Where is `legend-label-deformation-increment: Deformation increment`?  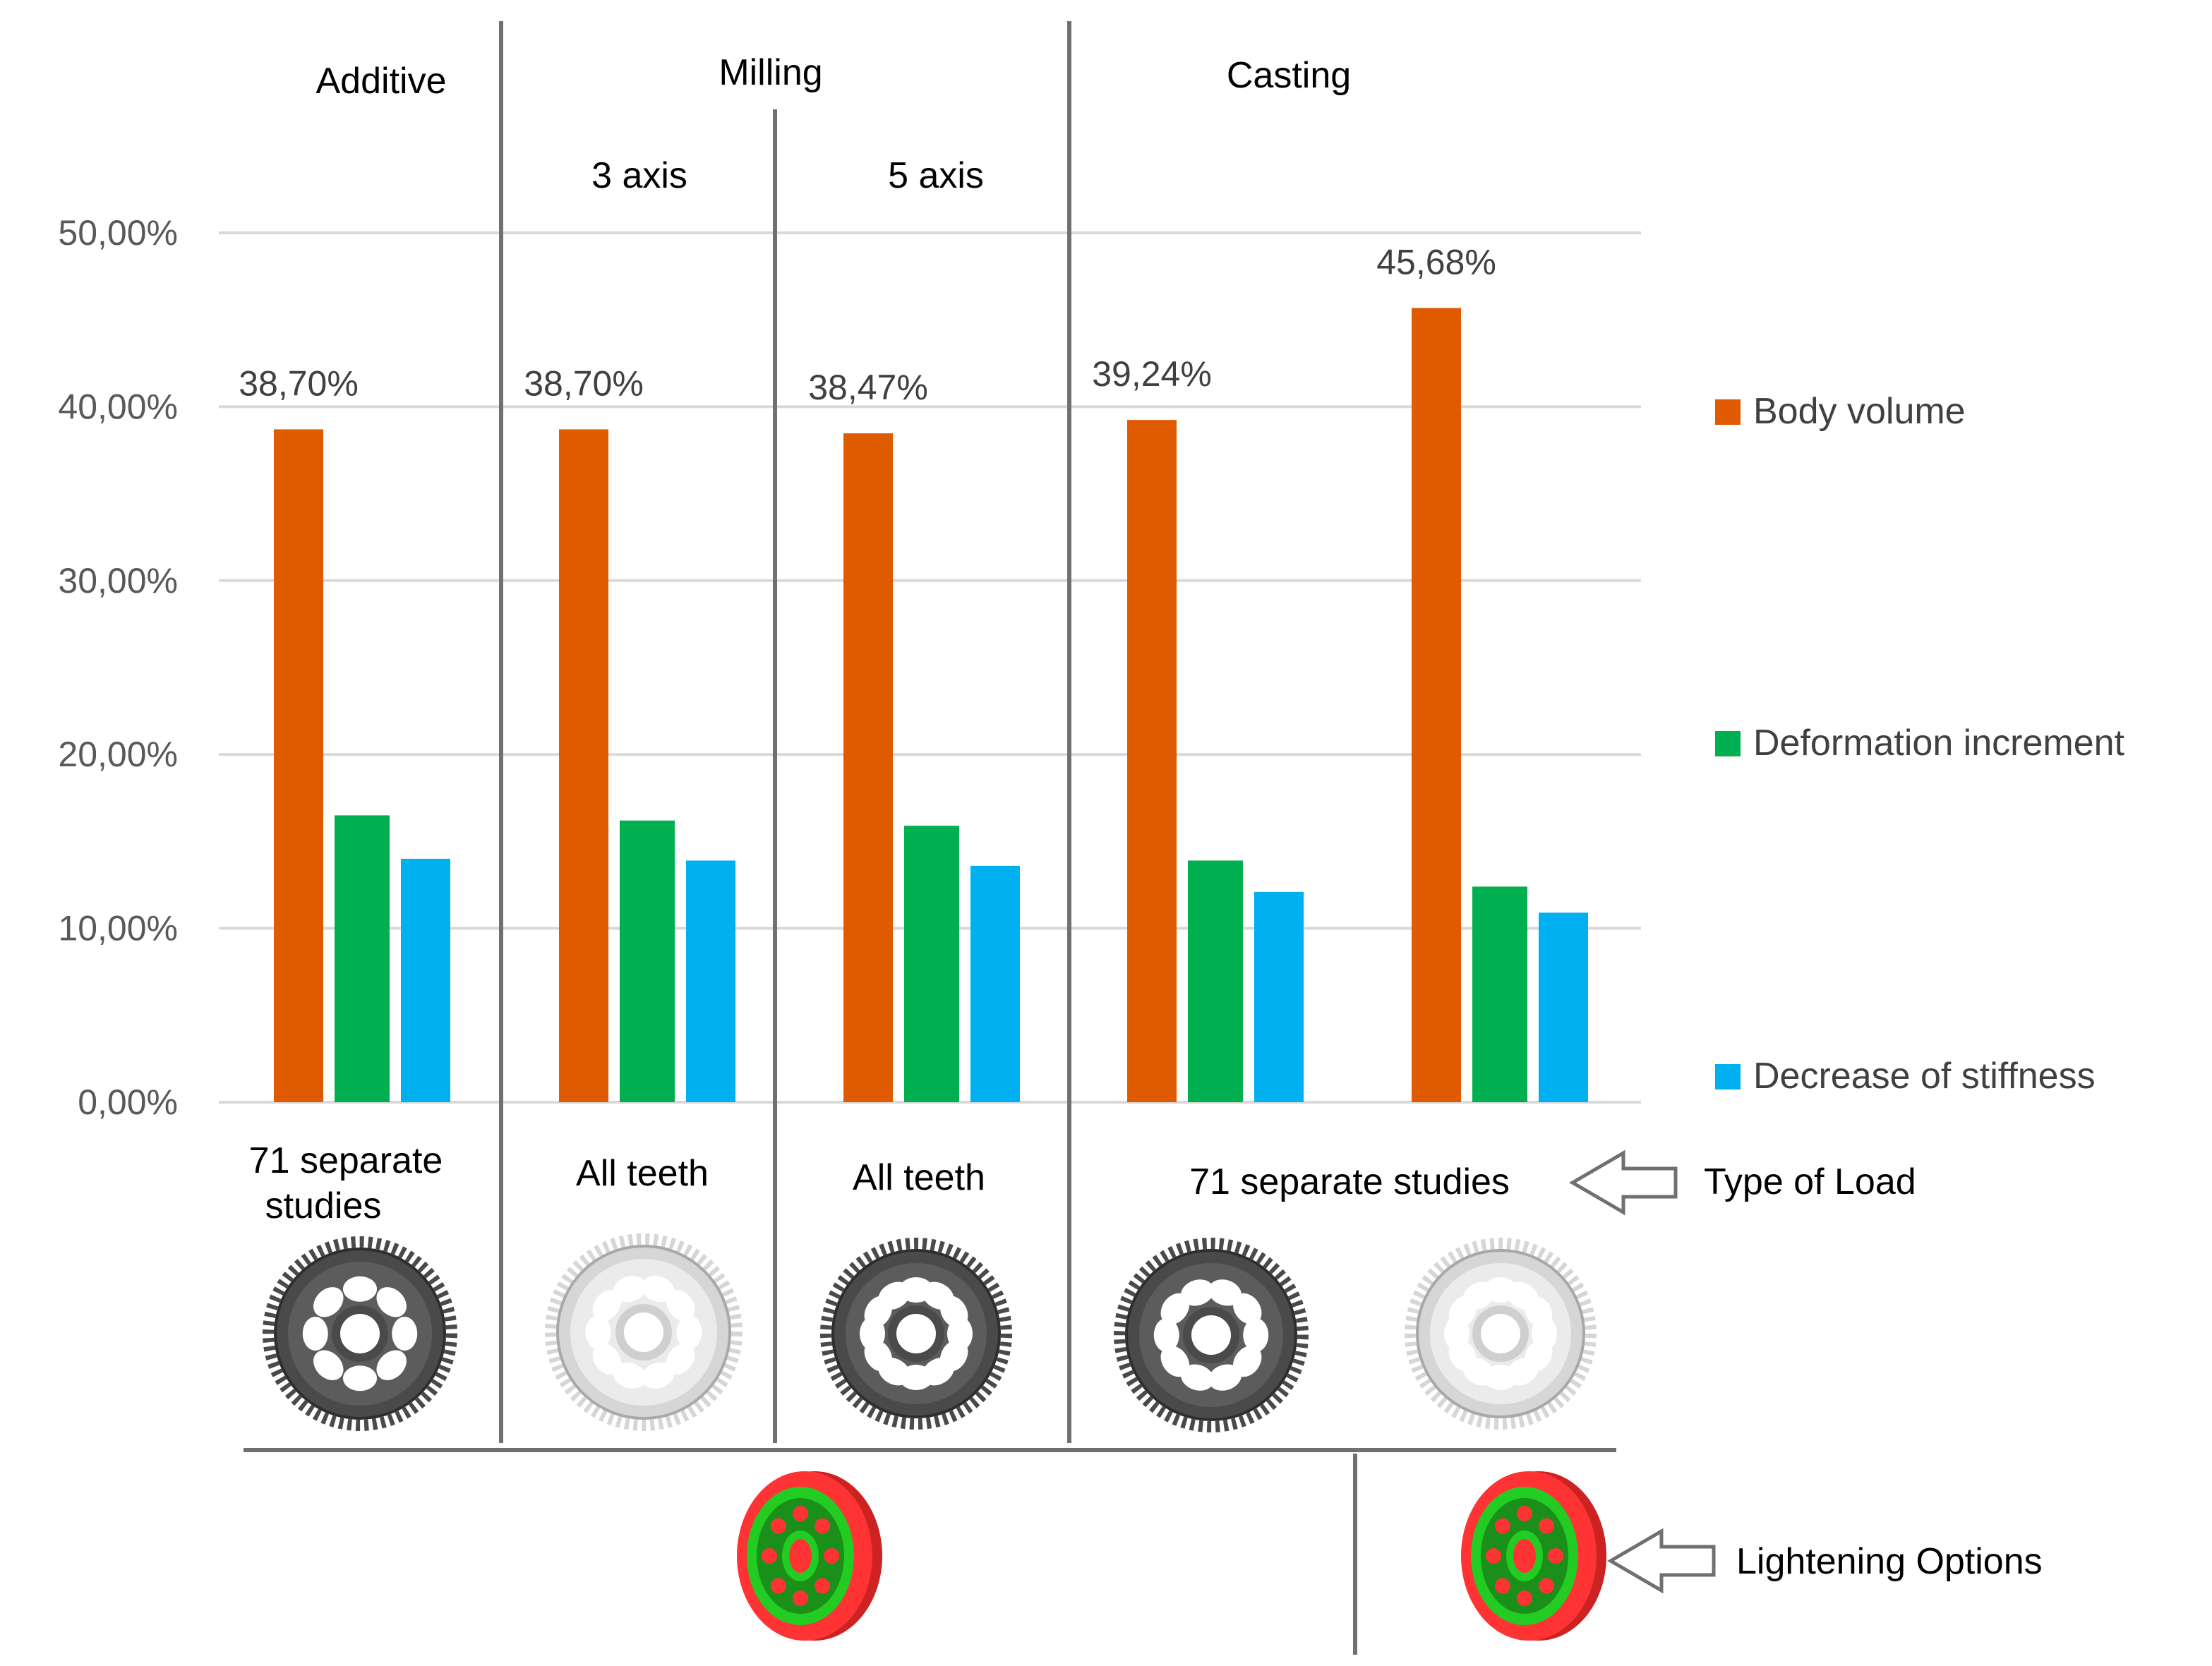 legend-label-deformation-increment: Deformation increment is located at coordinates (1939, 743).